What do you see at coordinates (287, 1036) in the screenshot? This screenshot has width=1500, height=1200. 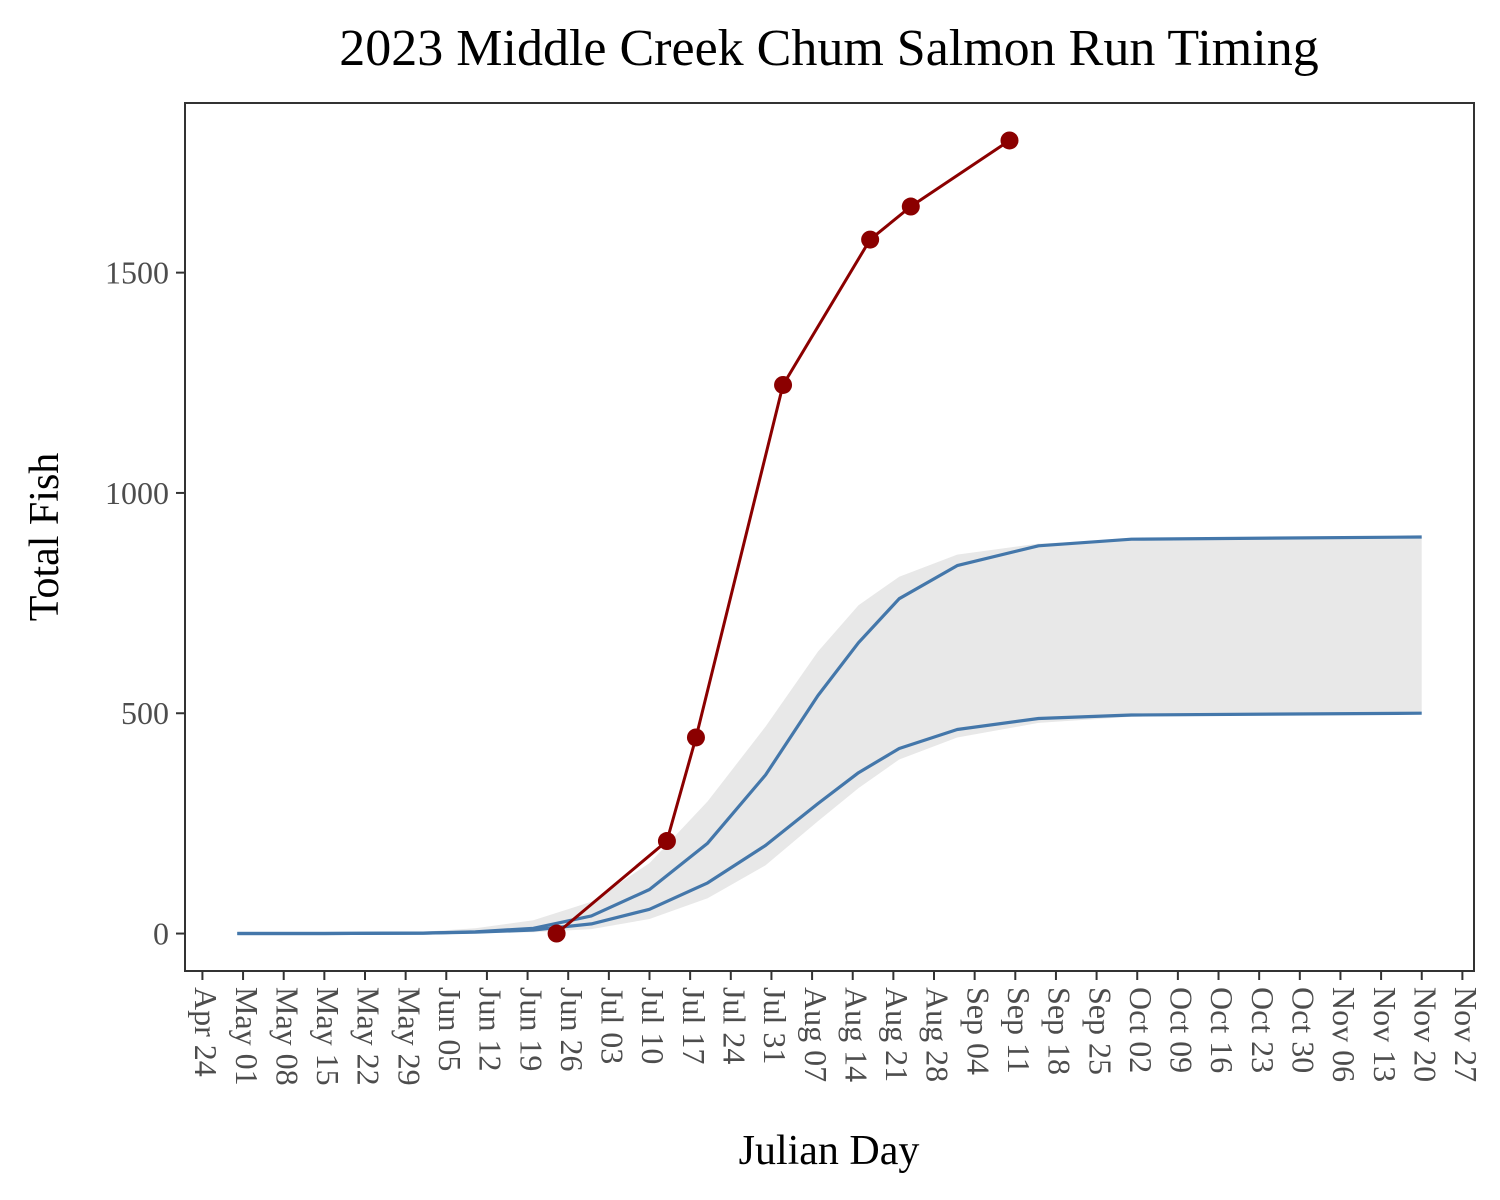 I see `x-tick-label: May 08` at bounding box center [287, 1036].